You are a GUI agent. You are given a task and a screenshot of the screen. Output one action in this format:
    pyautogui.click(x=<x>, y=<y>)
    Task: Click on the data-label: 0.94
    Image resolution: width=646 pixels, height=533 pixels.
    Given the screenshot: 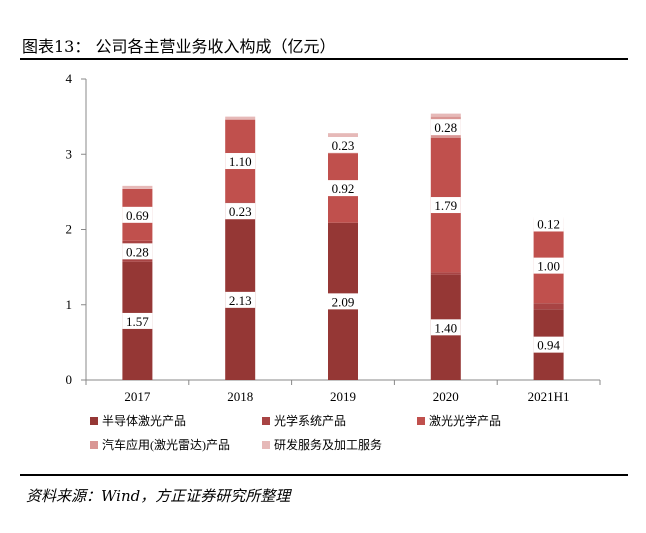 What is the action you would take?
    pyautogui.click(x=548, y=345)
    